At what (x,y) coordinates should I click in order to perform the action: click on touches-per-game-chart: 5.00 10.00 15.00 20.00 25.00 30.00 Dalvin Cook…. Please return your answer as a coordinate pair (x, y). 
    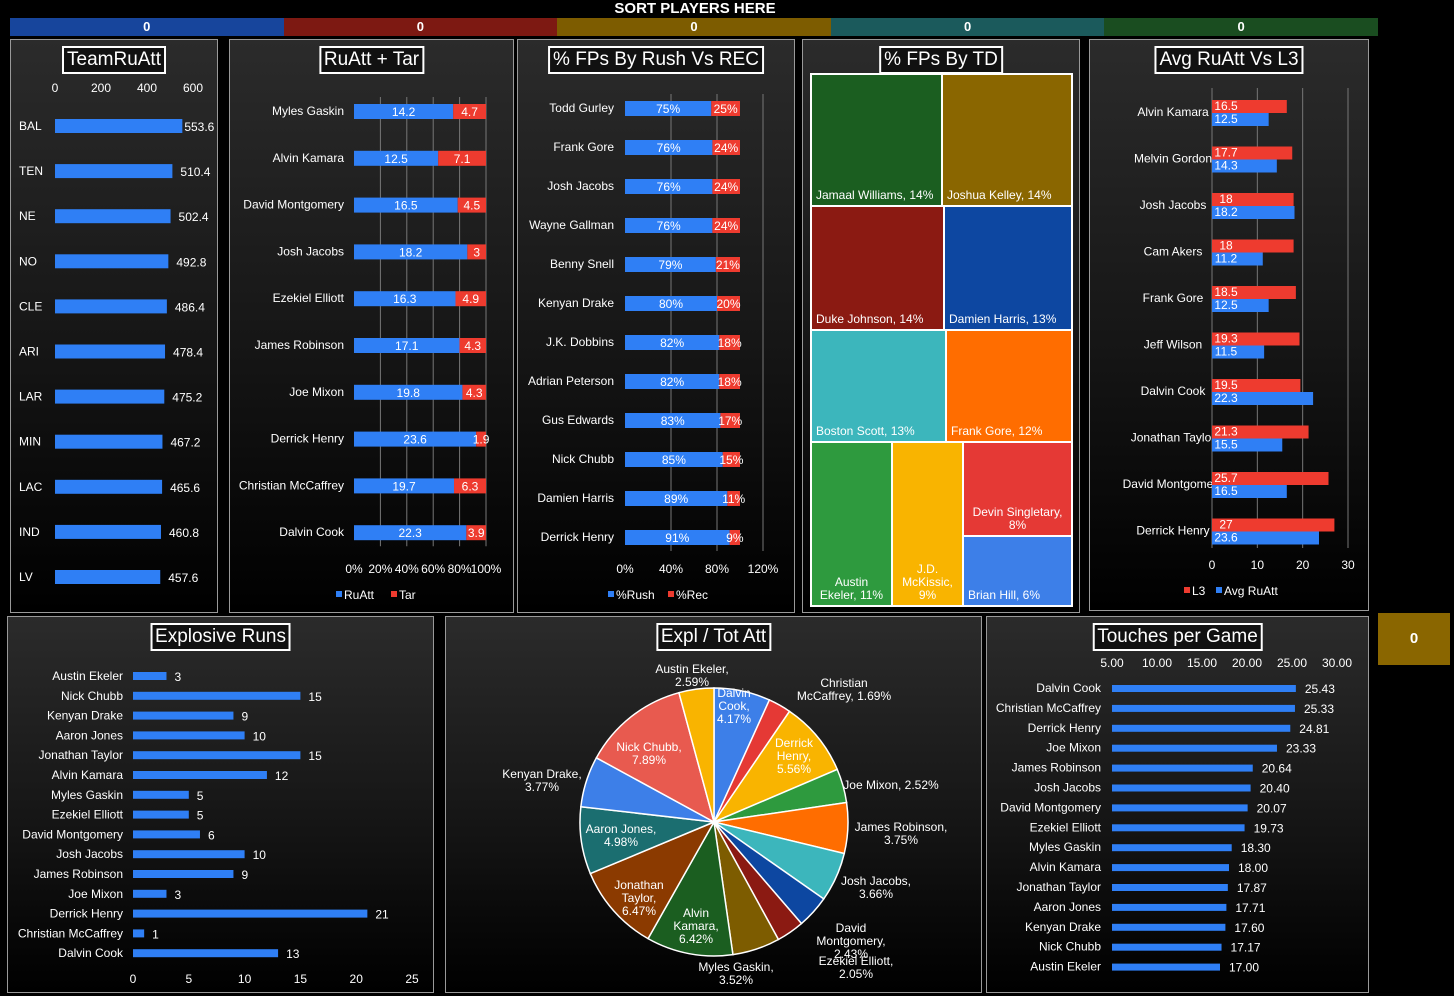
    Looking at the image, I should click on (1174, 815).